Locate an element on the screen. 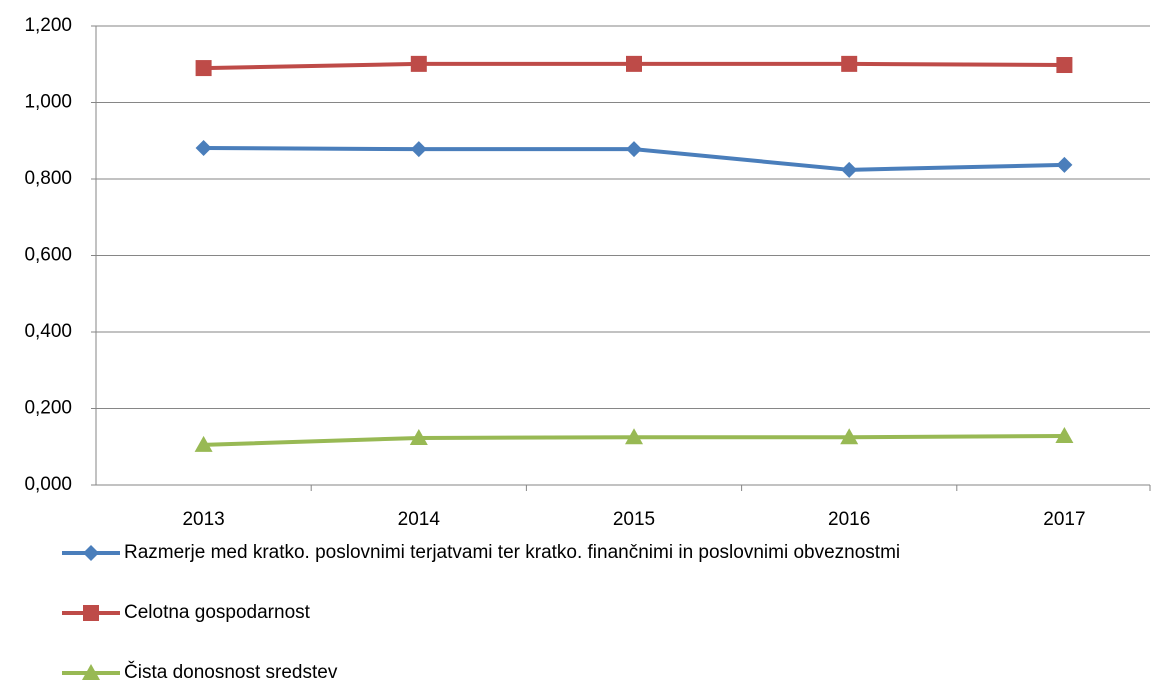 This screenshot has height=687, width=1159. x-tick-label: 2014 is located at coordinates (419, 519).